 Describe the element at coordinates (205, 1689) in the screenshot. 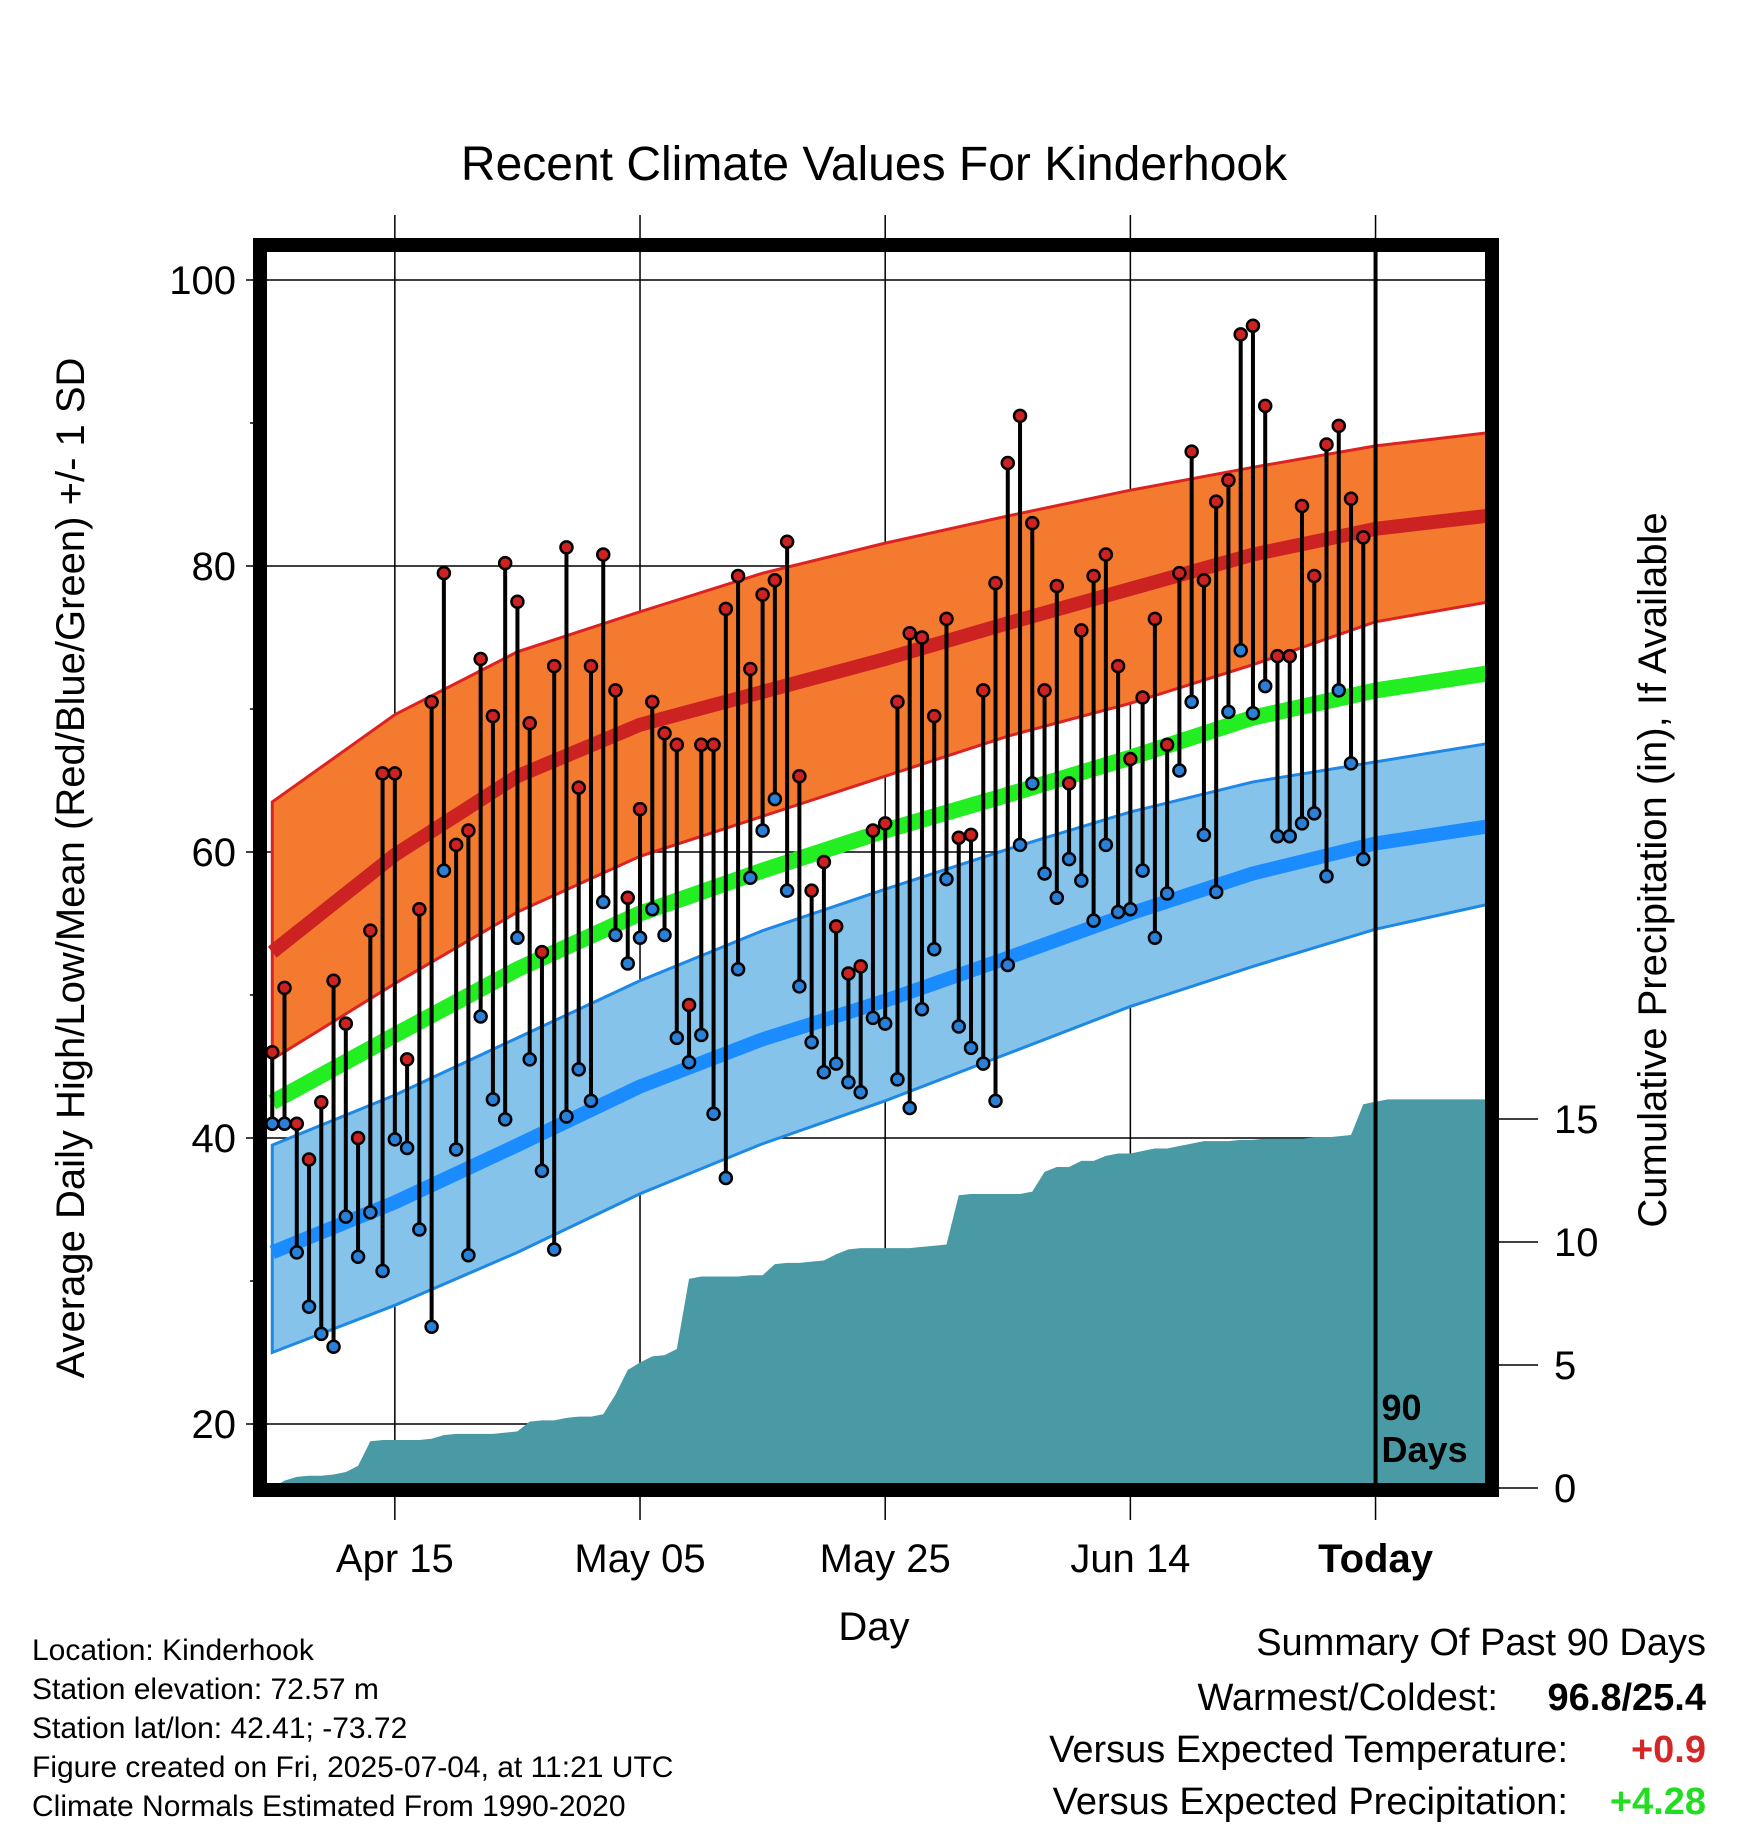

I see `info-elevation: Station elevation: 72.57 m` at that location.